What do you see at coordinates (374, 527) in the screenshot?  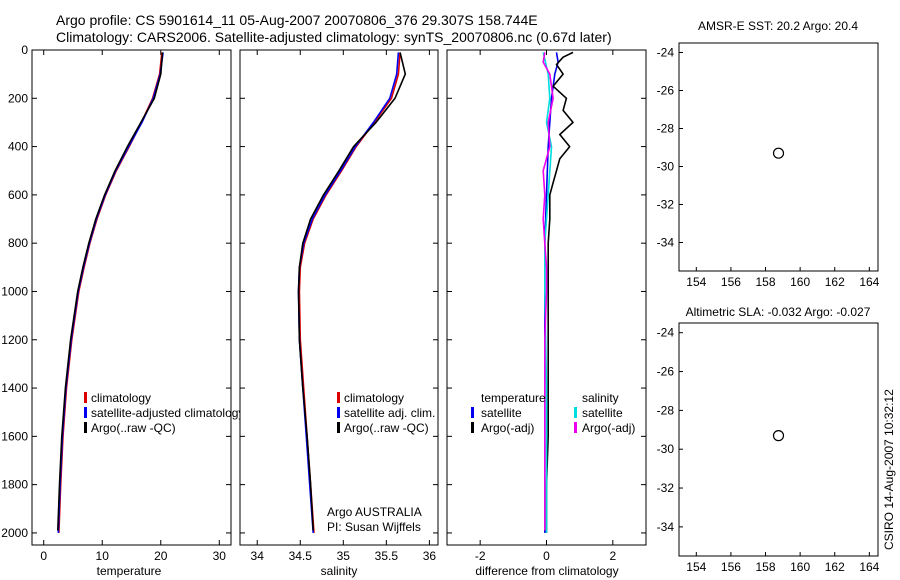 I see `annotation-pi: PI: Susan Wijffels` at bounding box center [374, 527].